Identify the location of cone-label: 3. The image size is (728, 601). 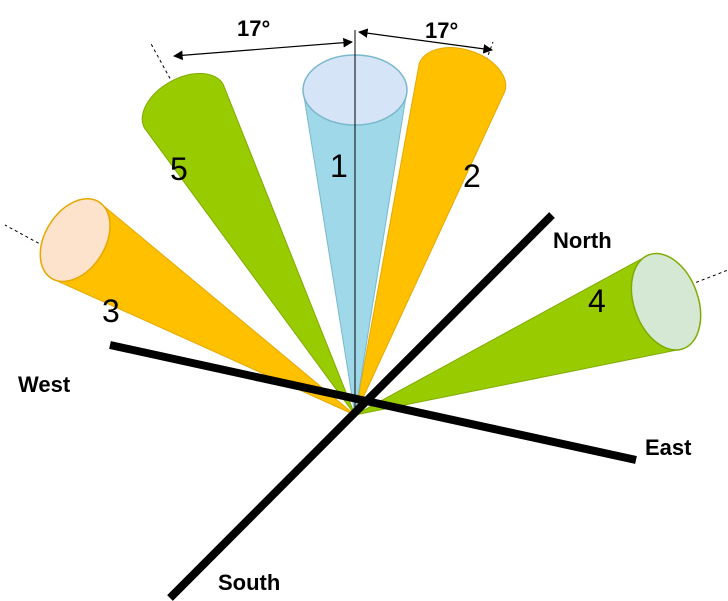
(111, 311).